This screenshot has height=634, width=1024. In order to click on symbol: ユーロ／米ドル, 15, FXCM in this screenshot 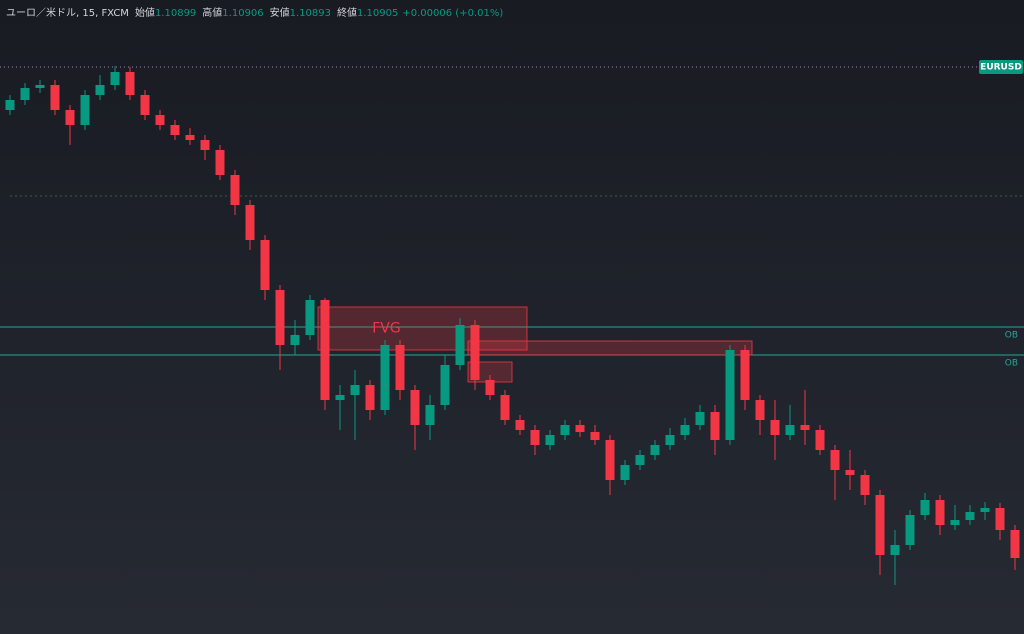, I will do `click(67, 12)`.